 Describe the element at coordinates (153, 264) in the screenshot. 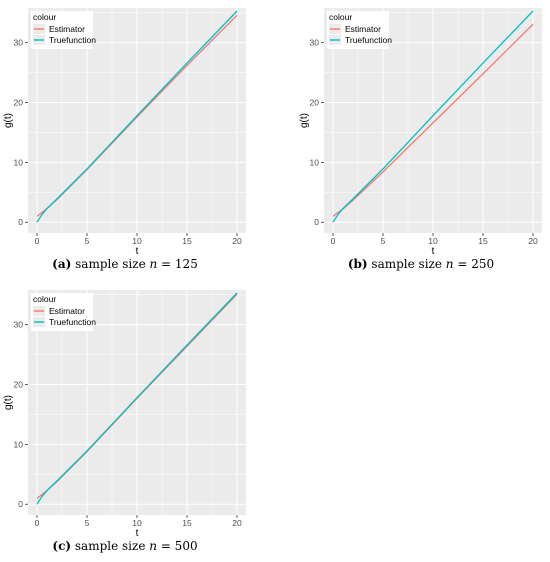

I see `caption-a-var: n` at that location.